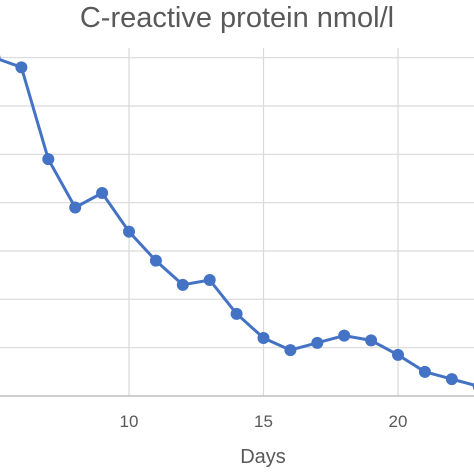 The image size is (474, 474). What do you see at coordinates (398, 421) in the screenshot?
I see `x-tick-label: 20` at bounding box center [398, 421].